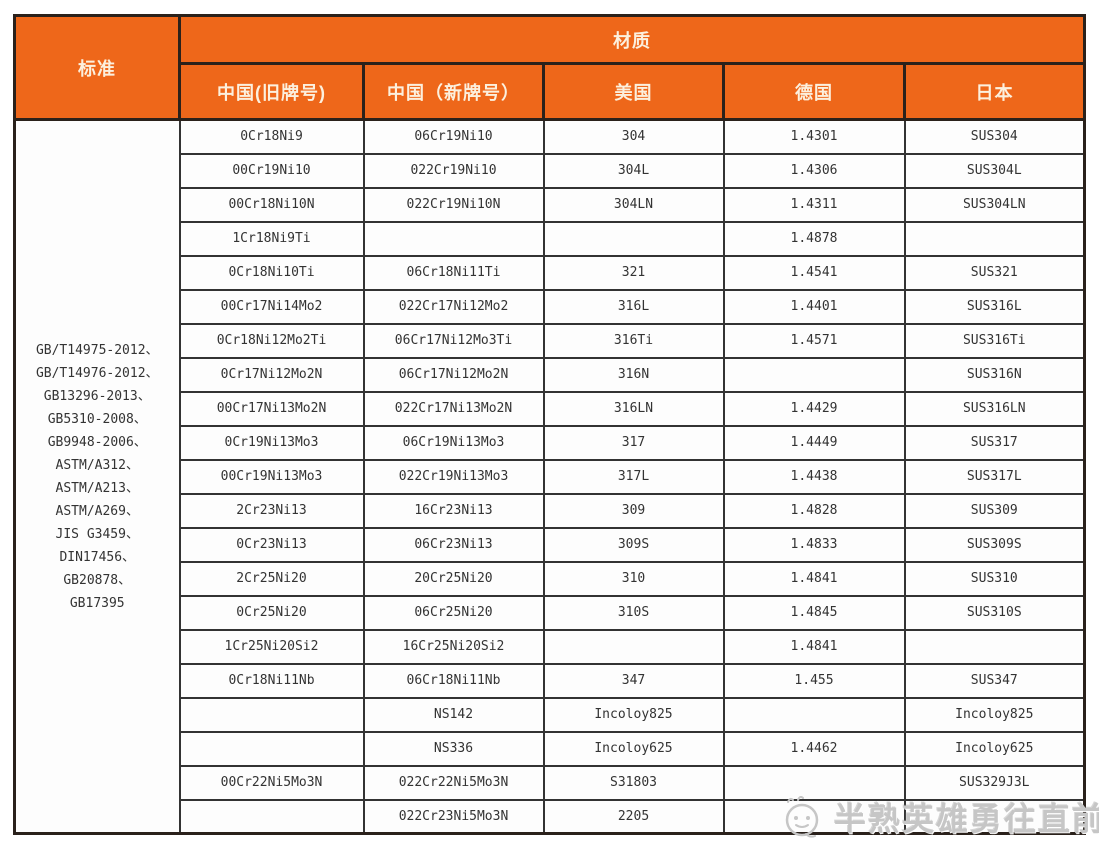  Describe the element at coordinates (994, 340) in the screenshot. I see `grade-cell: SUS316Ti` at that location.